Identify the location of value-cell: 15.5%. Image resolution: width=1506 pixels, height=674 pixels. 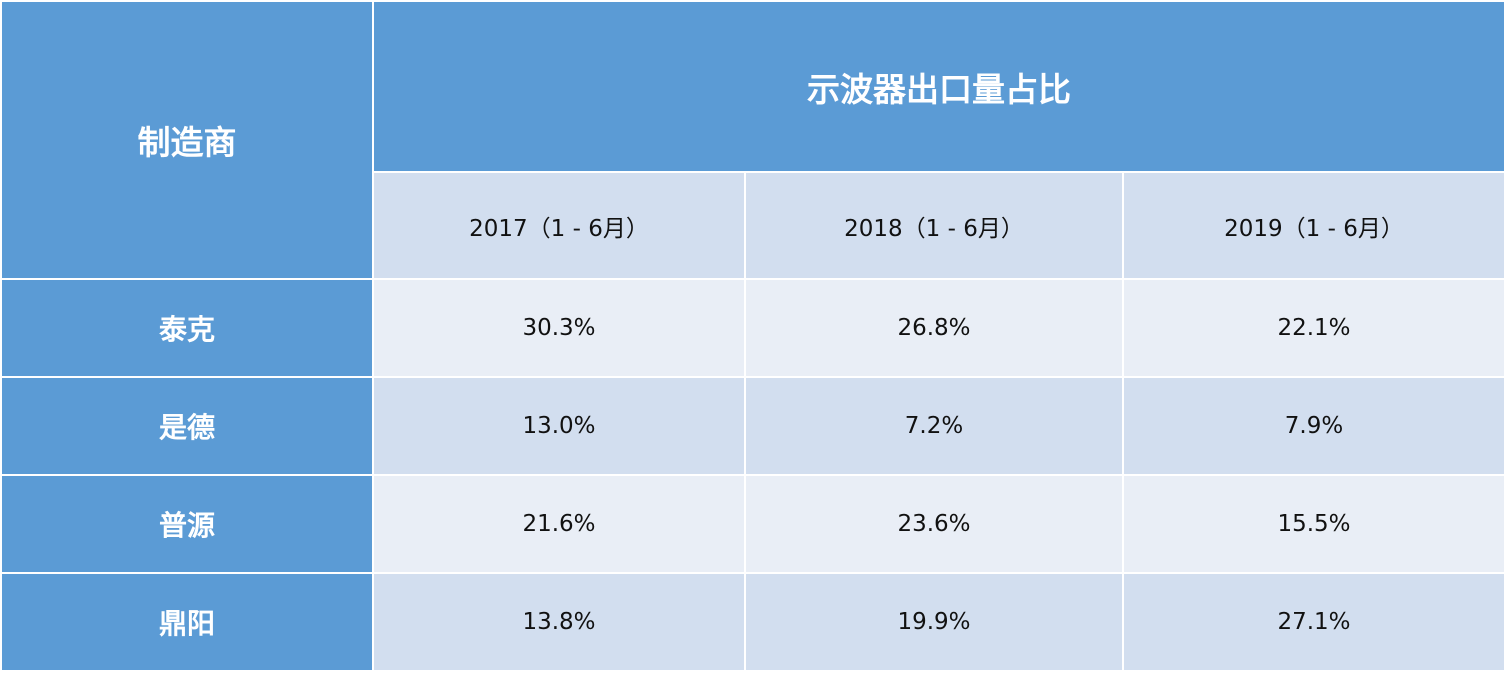
(1313, 524).